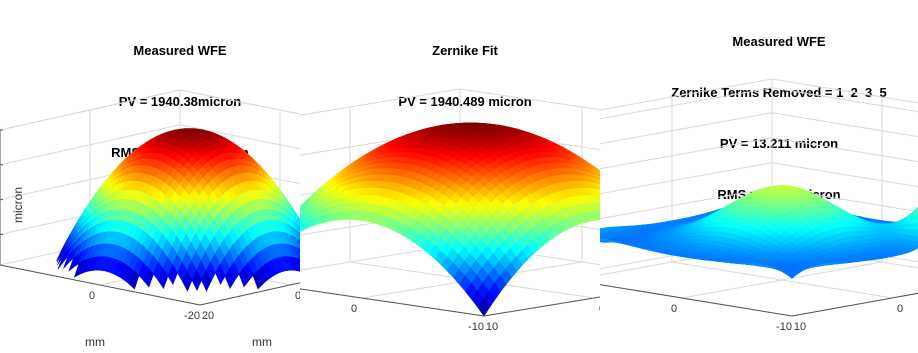  What do you see at coordinates (95, 342) in the screenshot?
I see `plot1-y-axis-label: mm` at bounding box center [95, 342].